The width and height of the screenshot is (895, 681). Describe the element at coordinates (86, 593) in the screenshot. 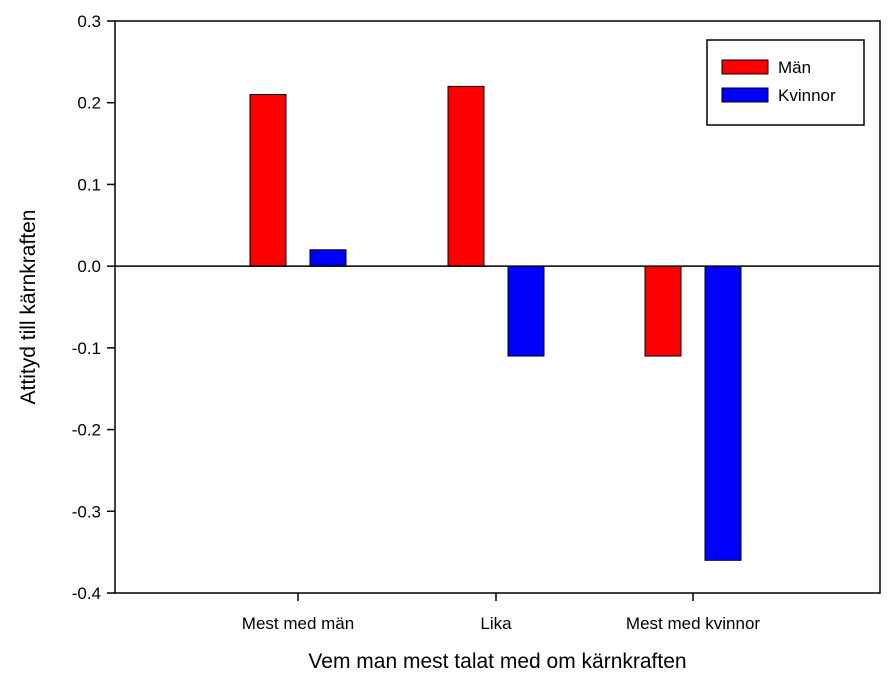

I see `y-tick-label: -0.4` at that location.